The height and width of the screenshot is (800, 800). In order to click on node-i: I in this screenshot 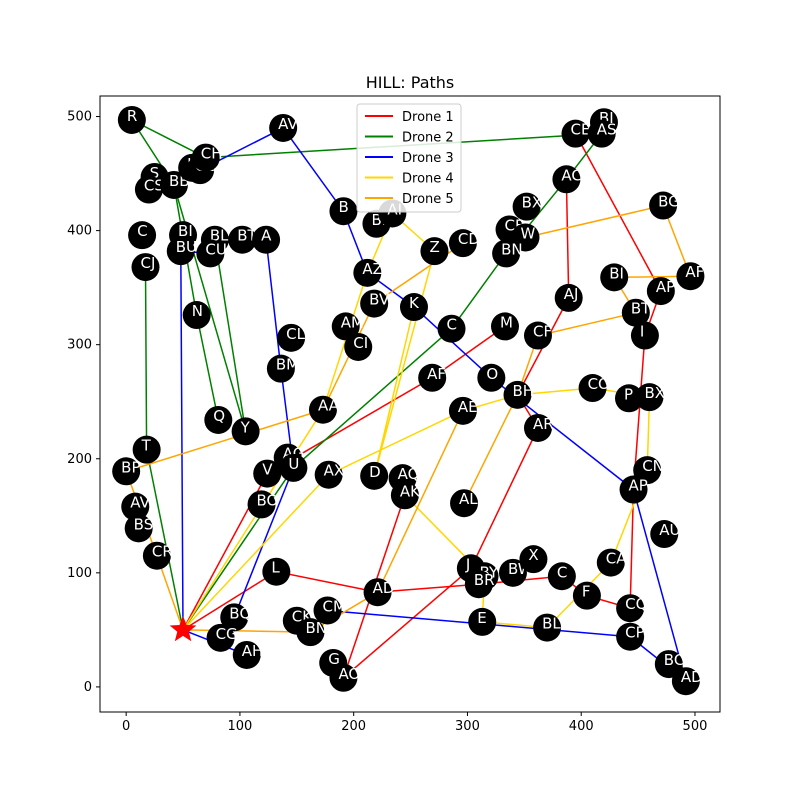, I will do `click(644, 335)`.